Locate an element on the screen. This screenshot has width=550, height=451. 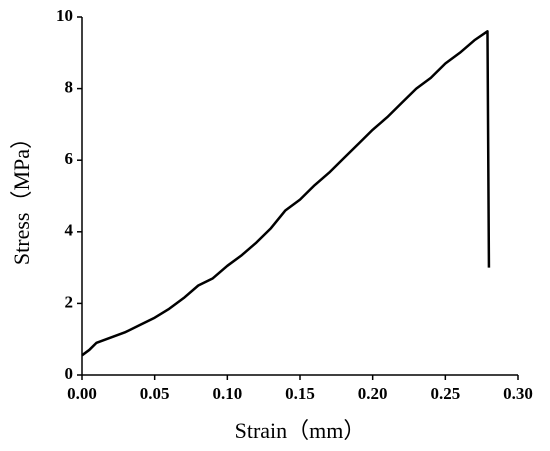
x-tick-label: 0.00 is located at coordinates (82, 393).